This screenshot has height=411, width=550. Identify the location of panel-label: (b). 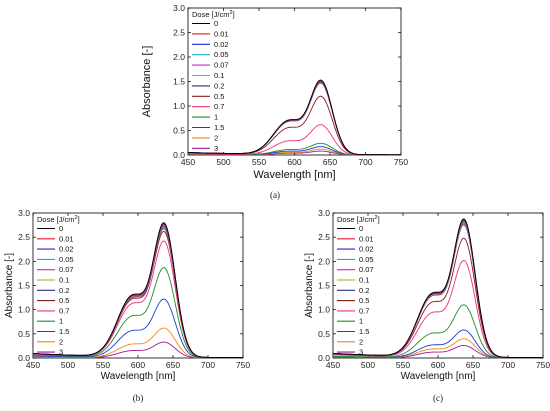
(138, 398).